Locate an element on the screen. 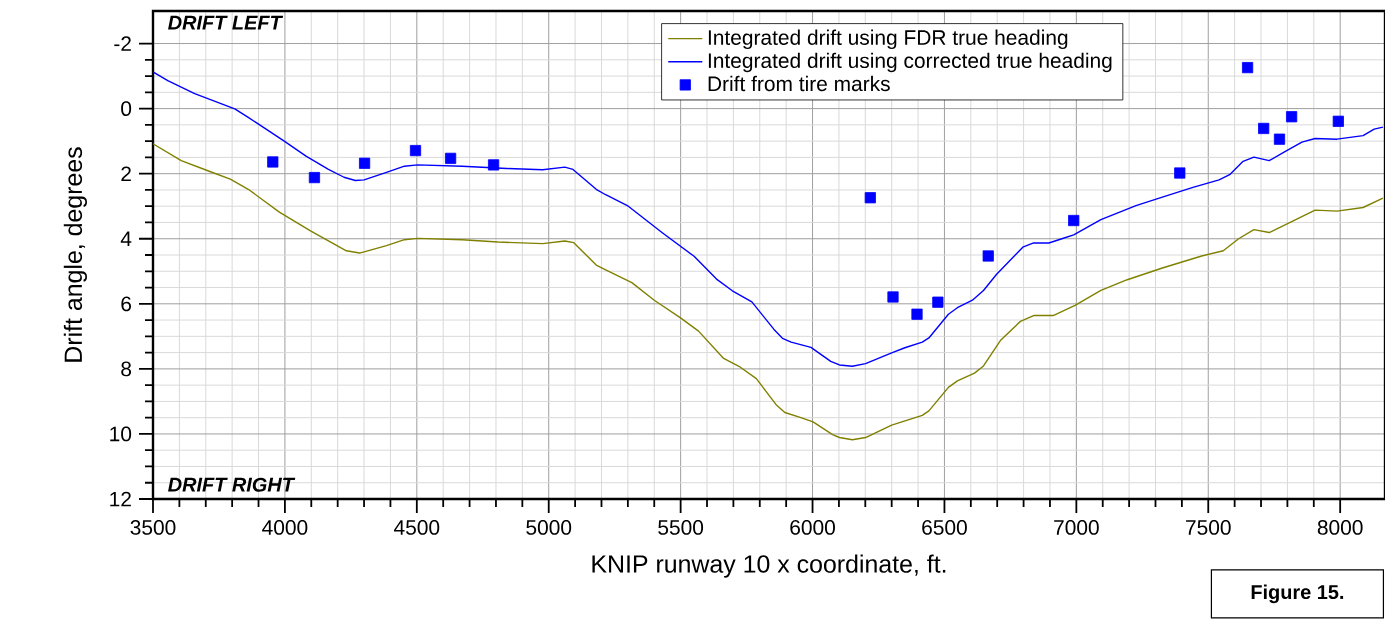 This screenshot has width=1385, height=619. x-tick-label: 5500 is located at coordinates (681, 527).